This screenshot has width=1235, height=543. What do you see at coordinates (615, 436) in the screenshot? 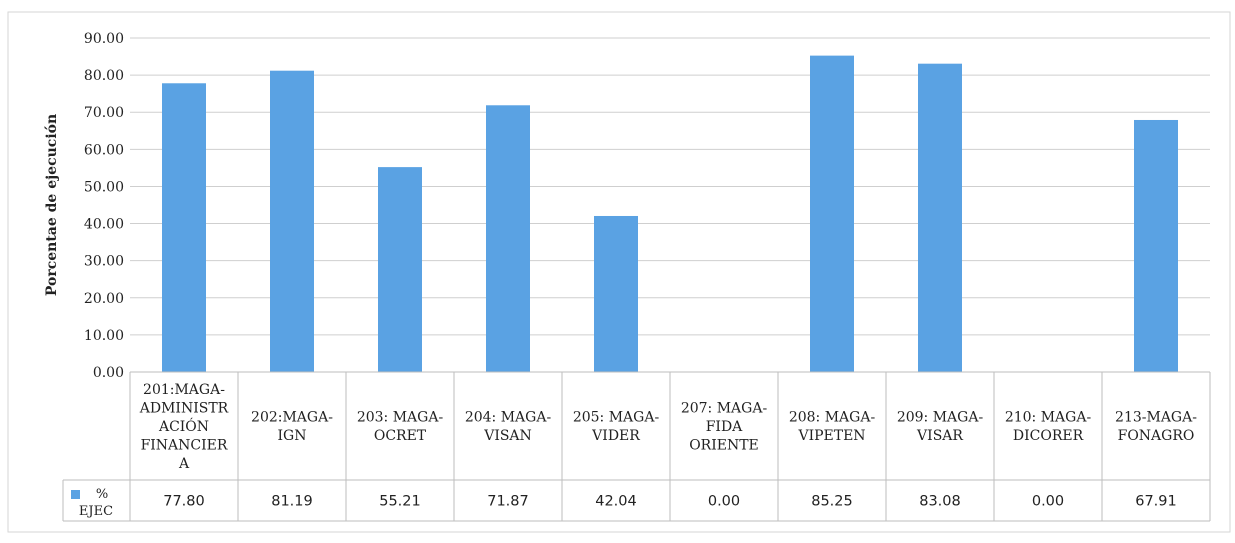
I see `category-label-line: VIDER` at bounding box center [615, 436].